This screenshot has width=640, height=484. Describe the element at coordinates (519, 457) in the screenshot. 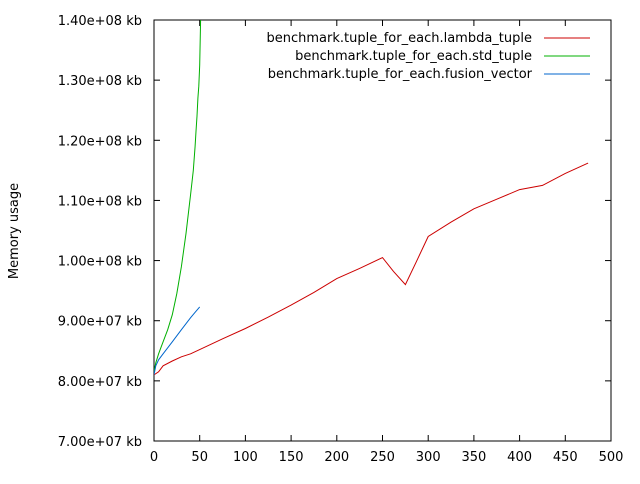

I see `x-tick-label: 400` at that location.